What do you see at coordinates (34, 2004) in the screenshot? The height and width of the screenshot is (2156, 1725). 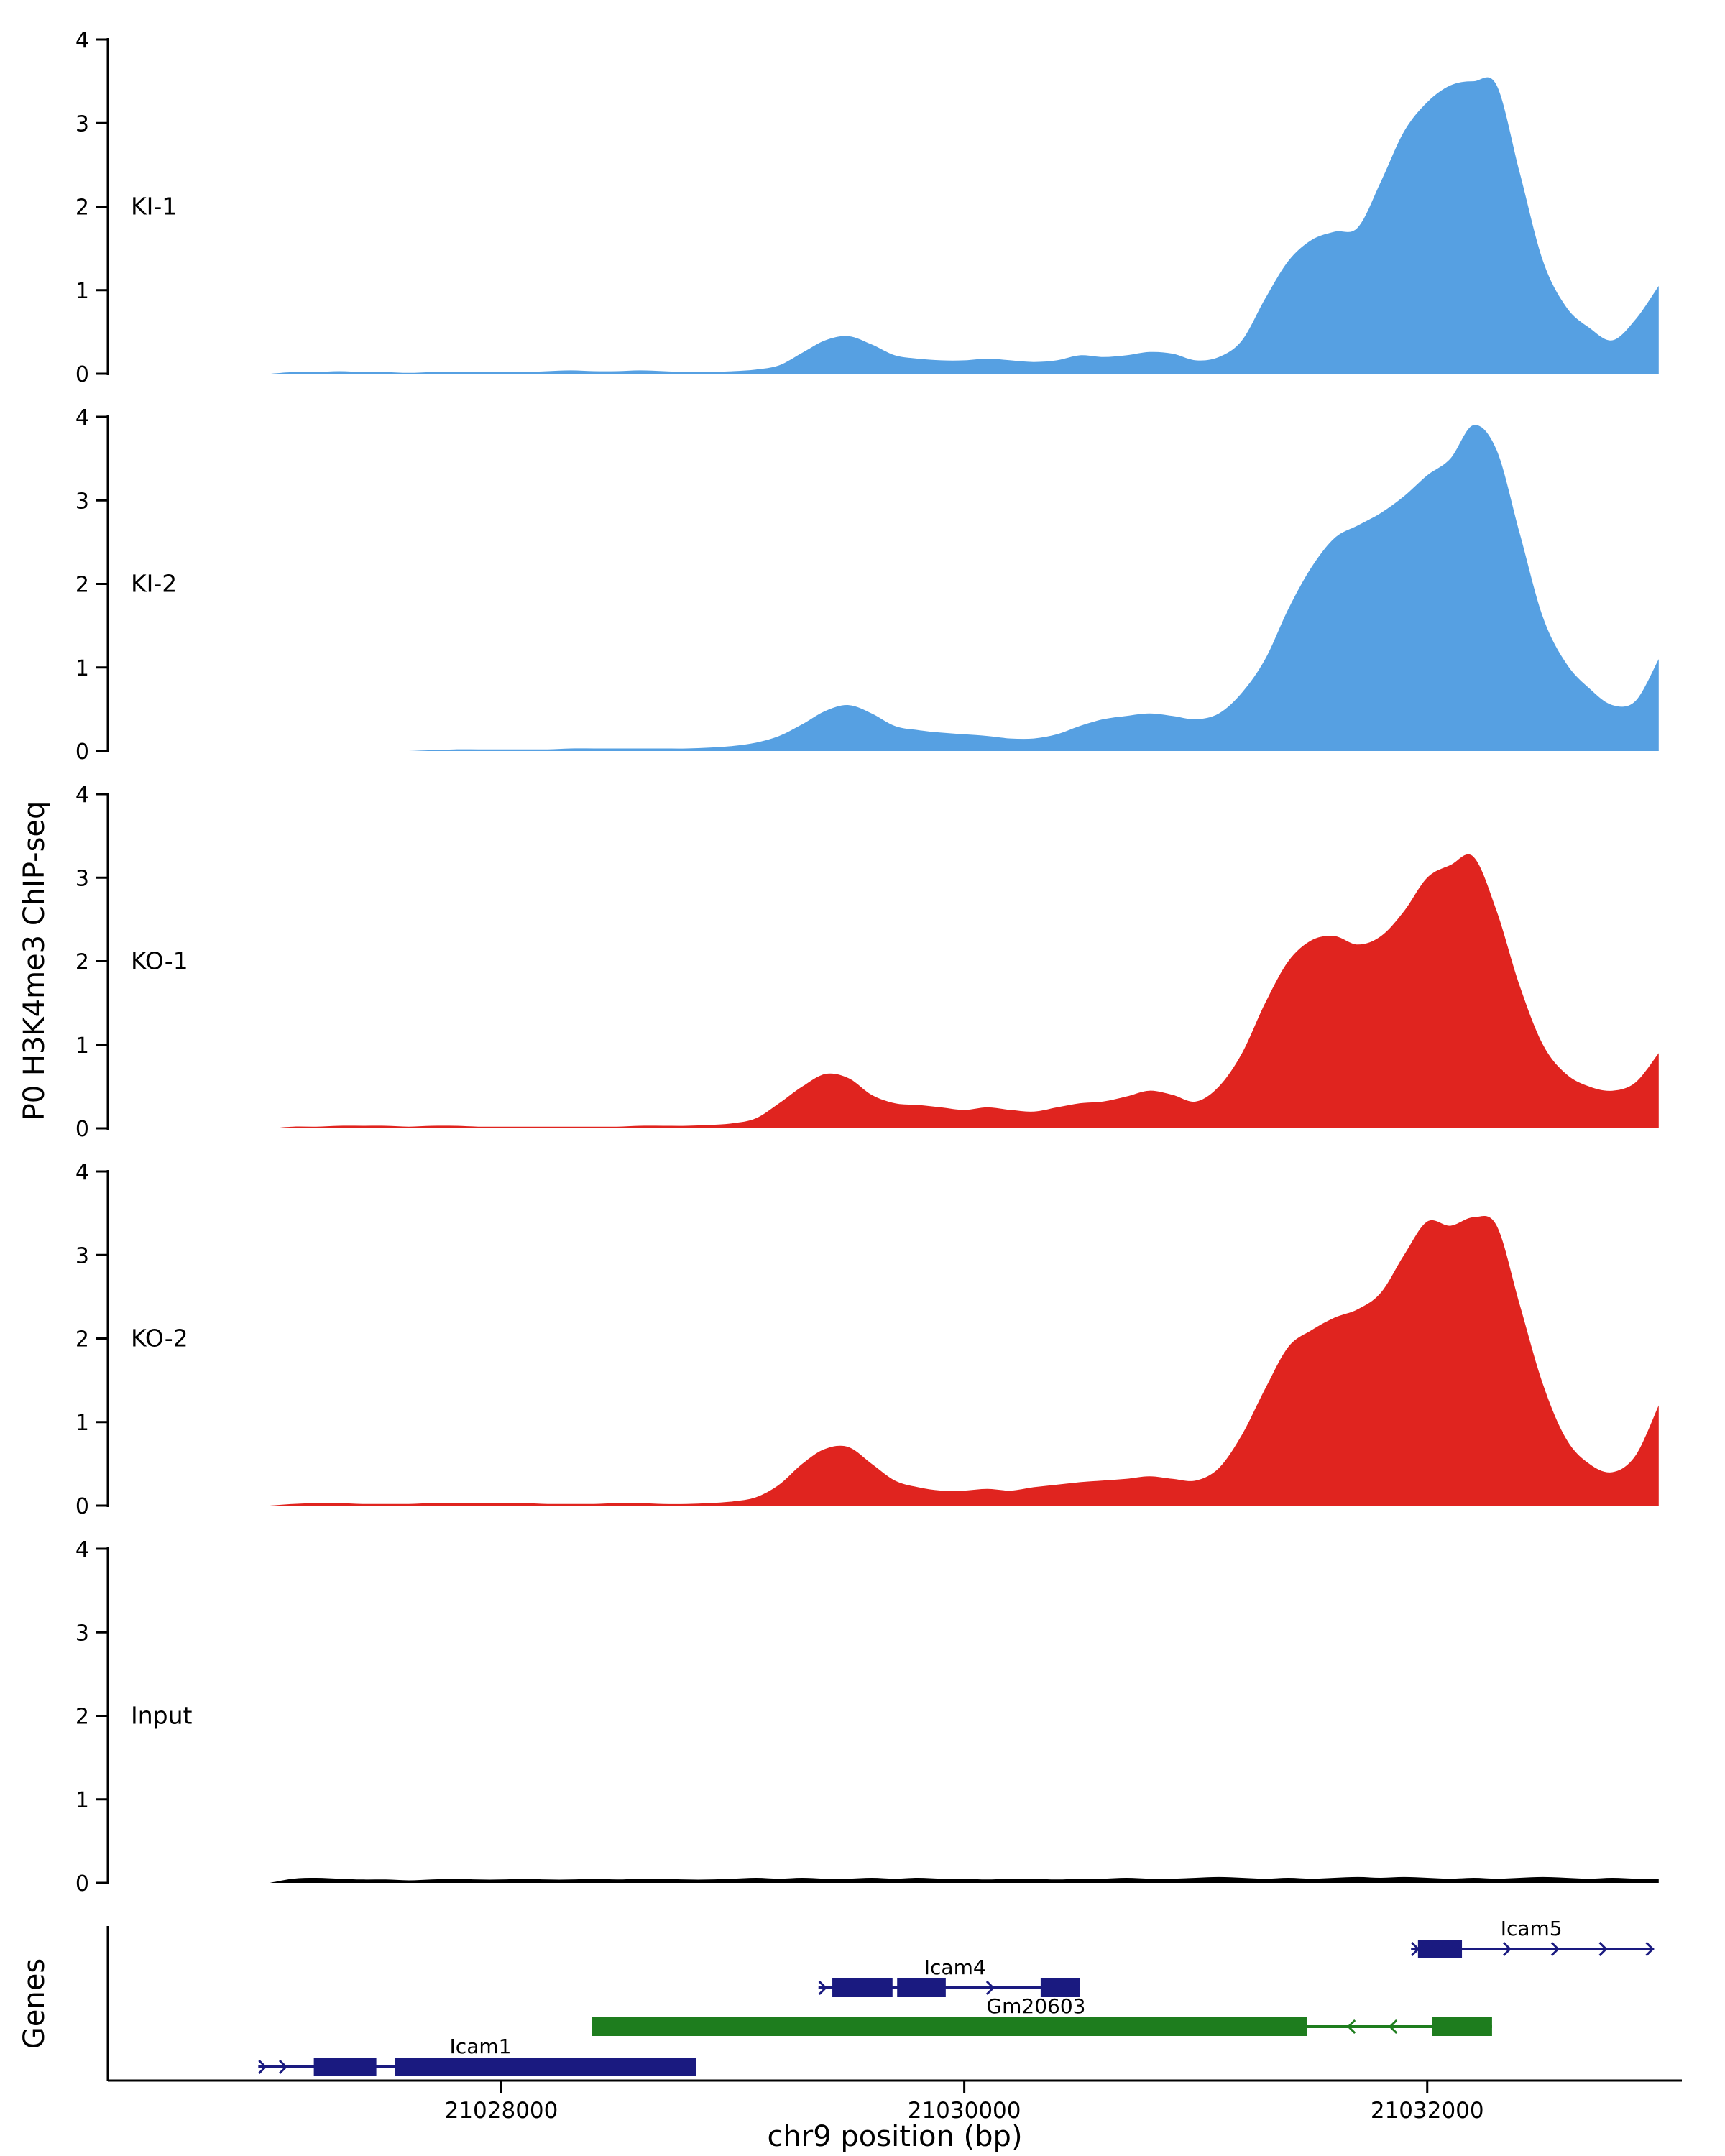 I see `genes-axis-title: Genes` at bounding box center [34, 2004].